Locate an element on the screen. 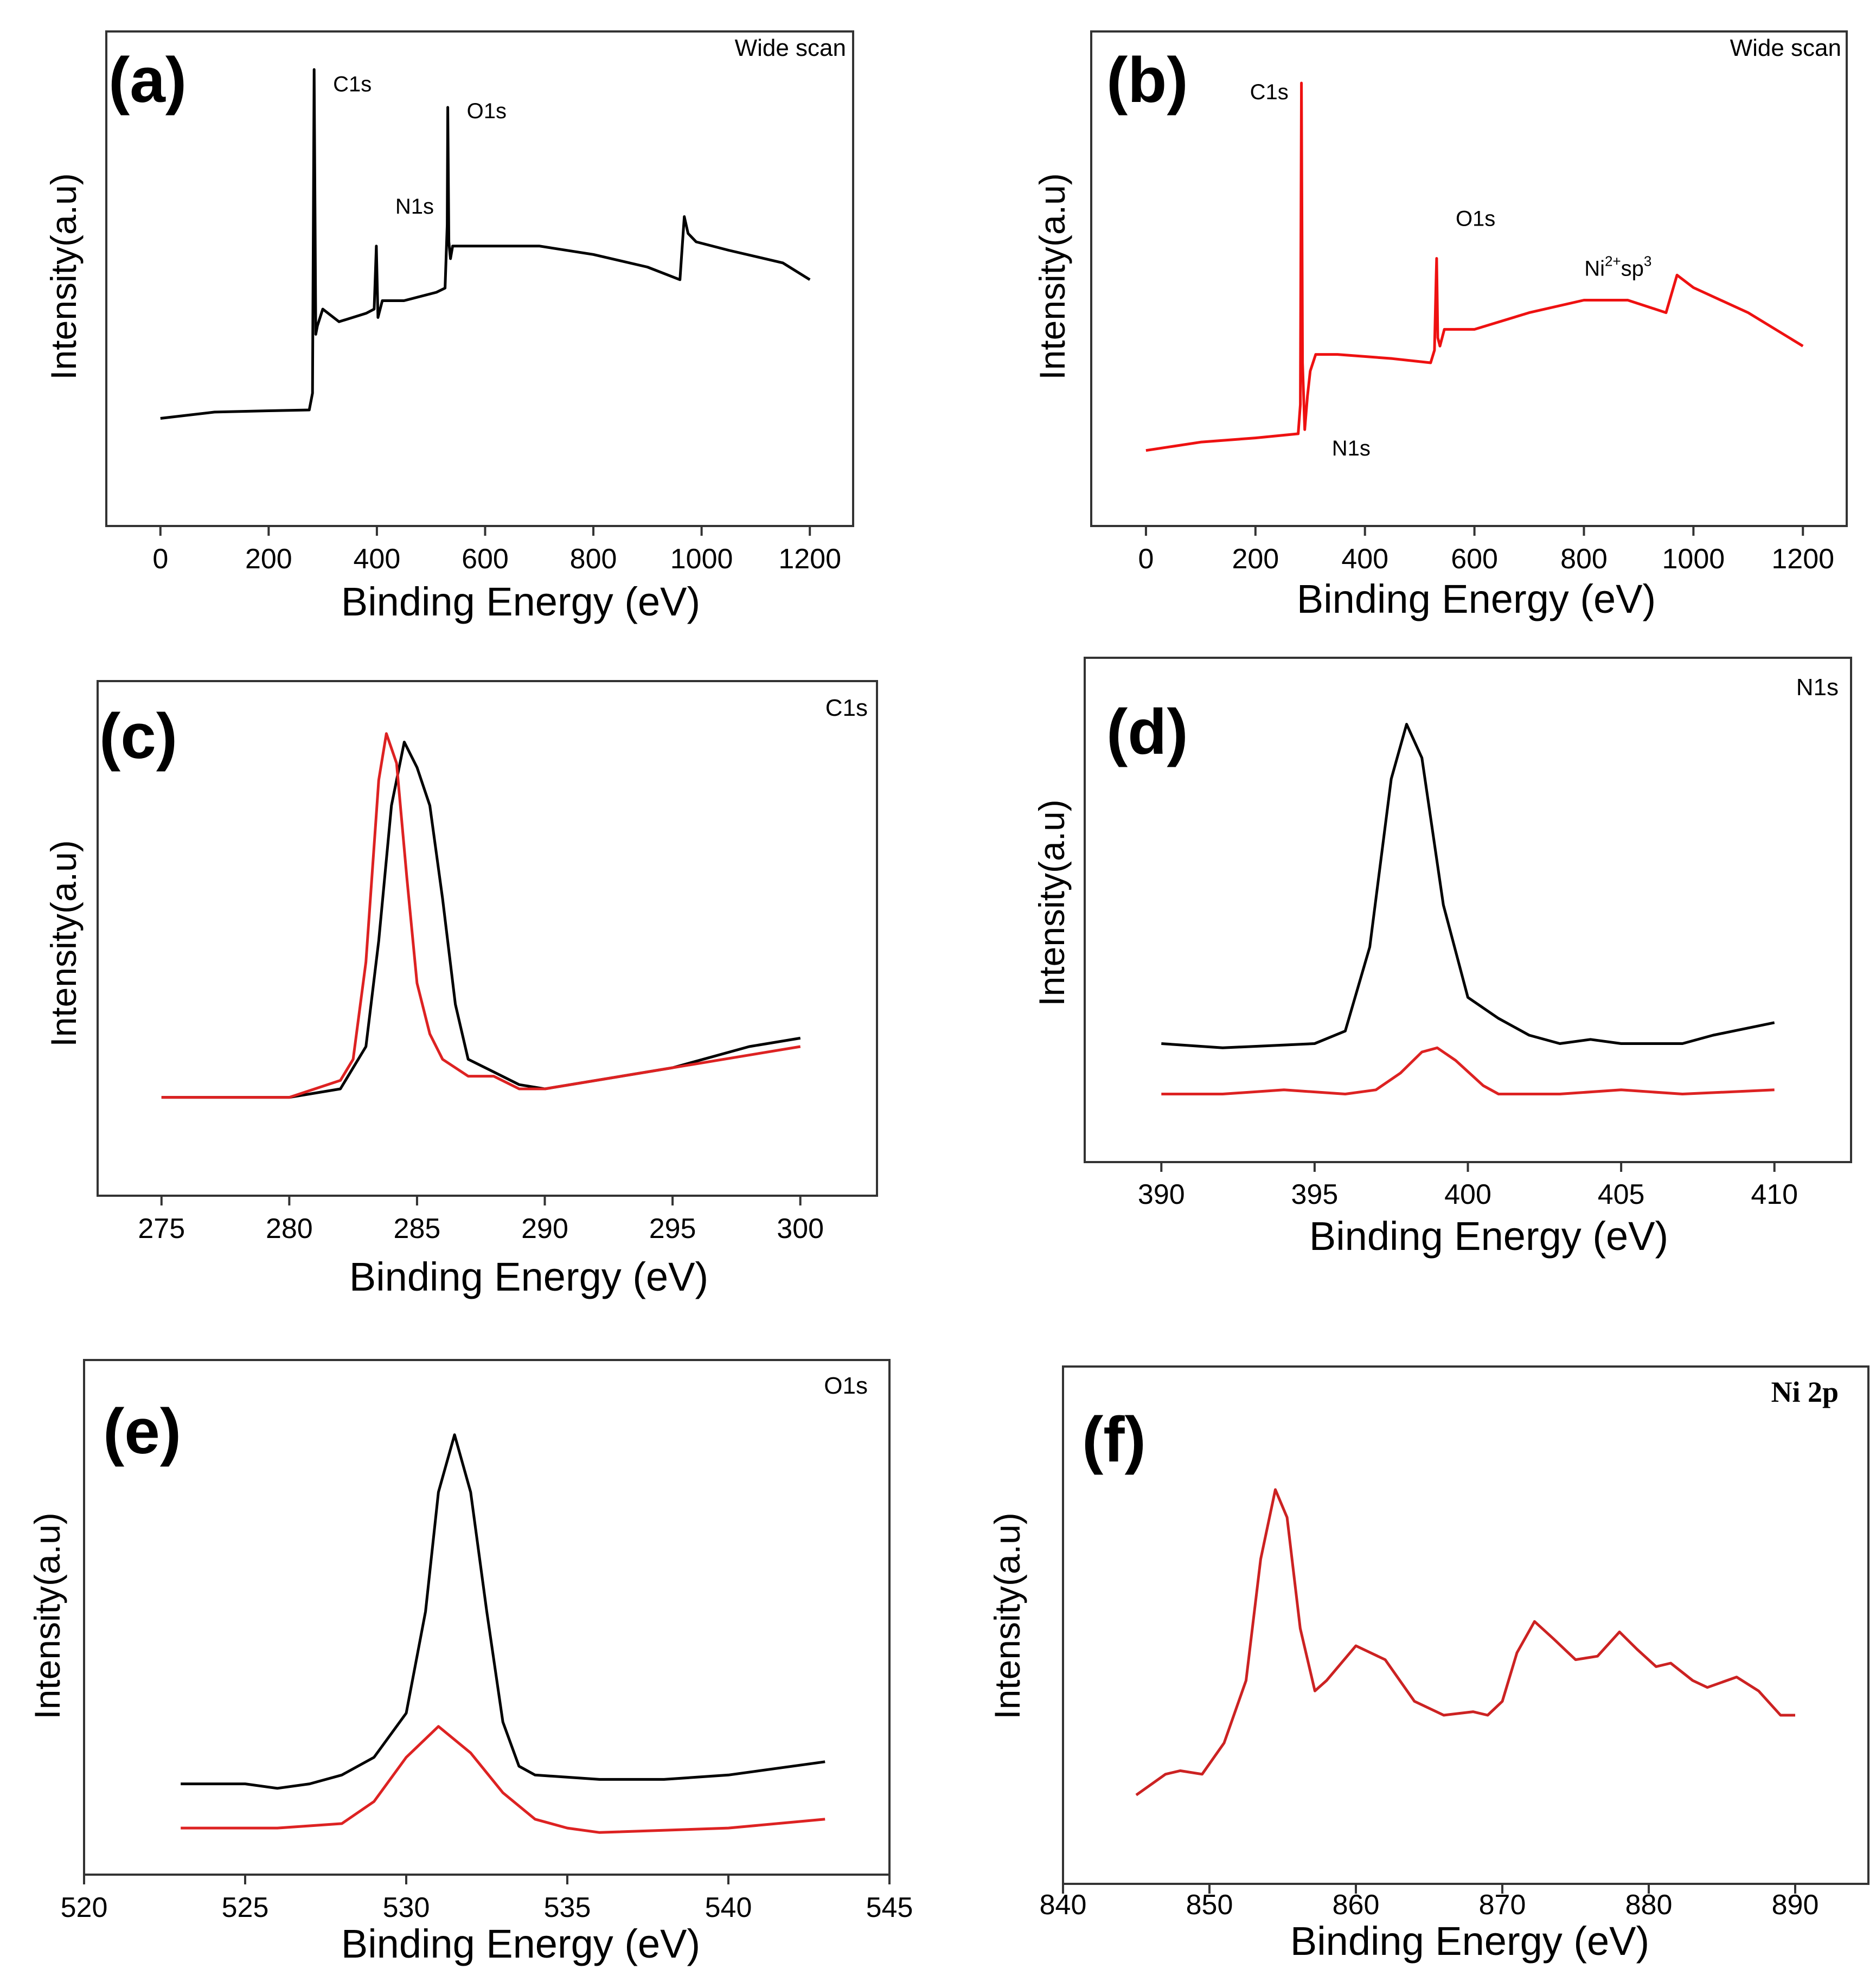  x-tick-label: 520 is located at coordinates (84, 1908).